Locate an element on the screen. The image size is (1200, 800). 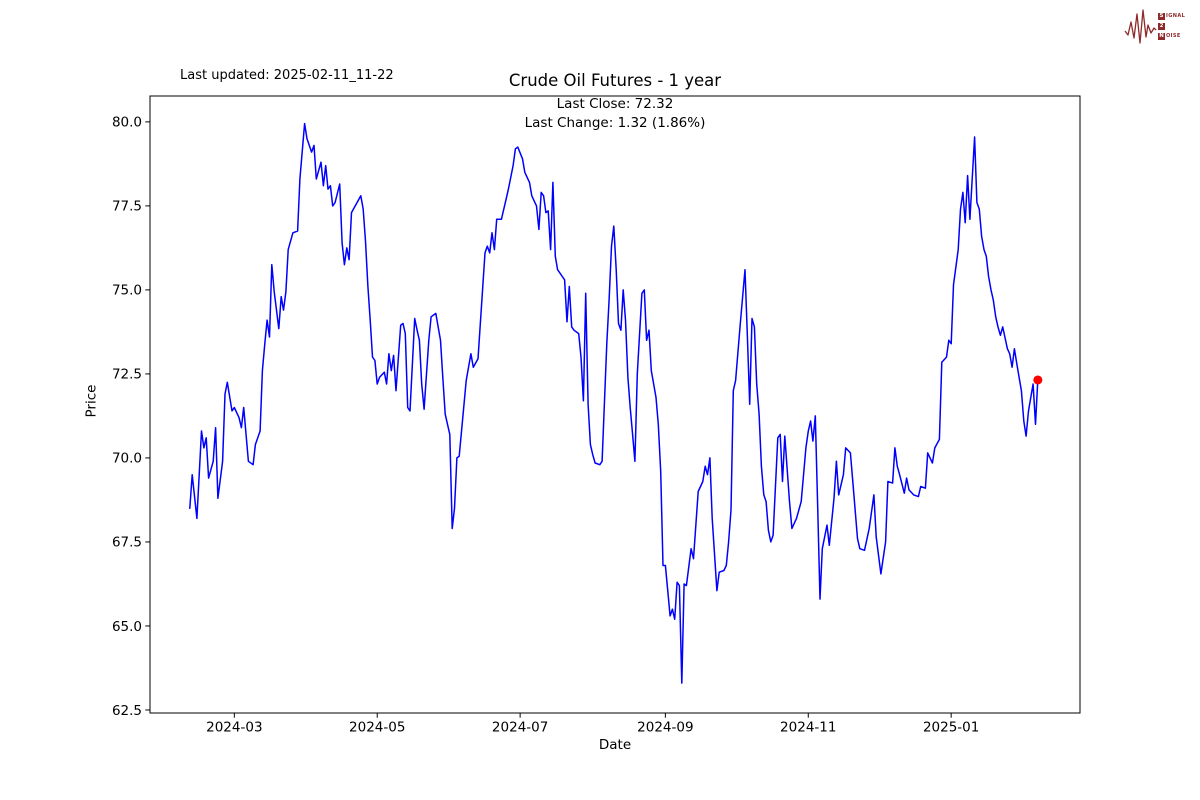
logo-line-signal: S IGNAL is located at coordinates (1172, 16).